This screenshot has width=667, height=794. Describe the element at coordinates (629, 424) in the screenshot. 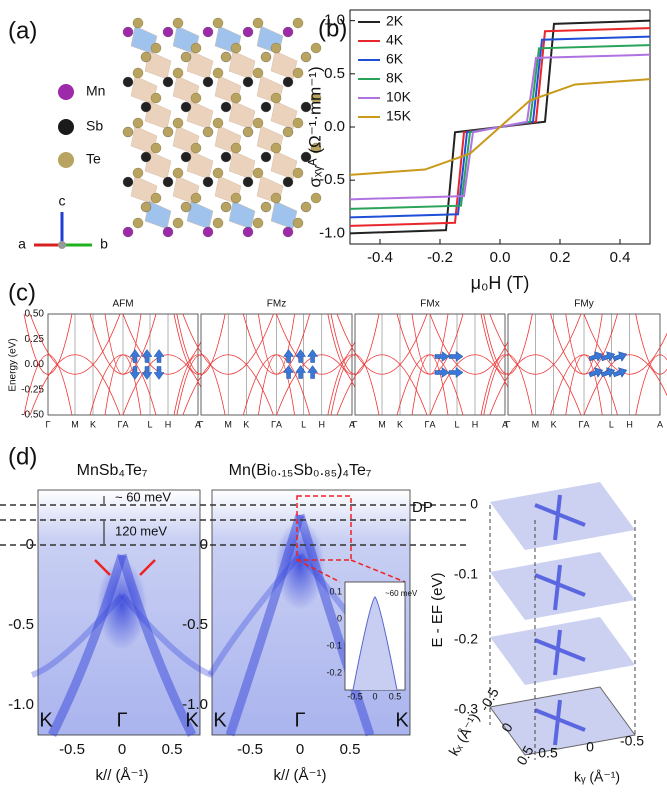

I see `k-label: H` at that location.